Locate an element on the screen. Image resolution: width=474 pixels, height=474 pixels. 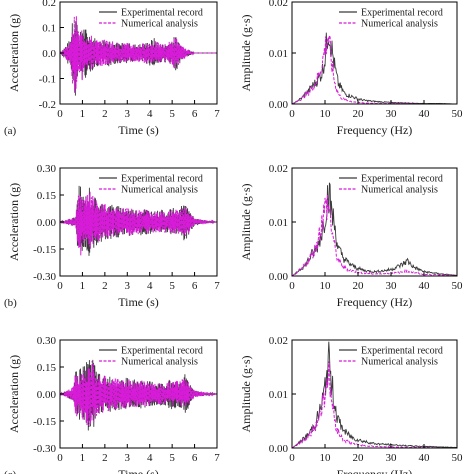
y-tick-label: -0.1 is located at coordinates (47, 80).